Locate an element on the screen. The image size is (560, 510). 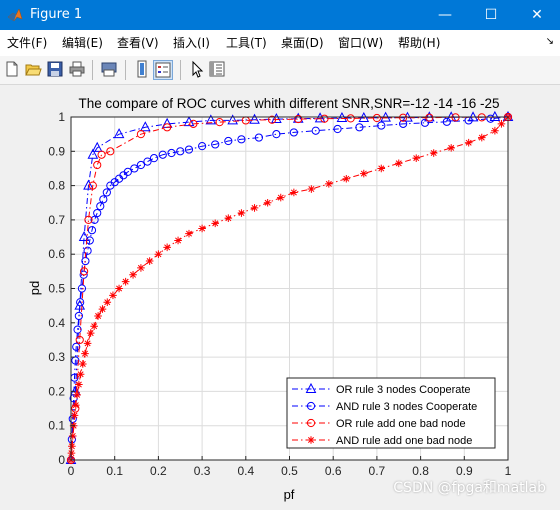
y-tick-label: 0 is located at coordinates (61, 460).